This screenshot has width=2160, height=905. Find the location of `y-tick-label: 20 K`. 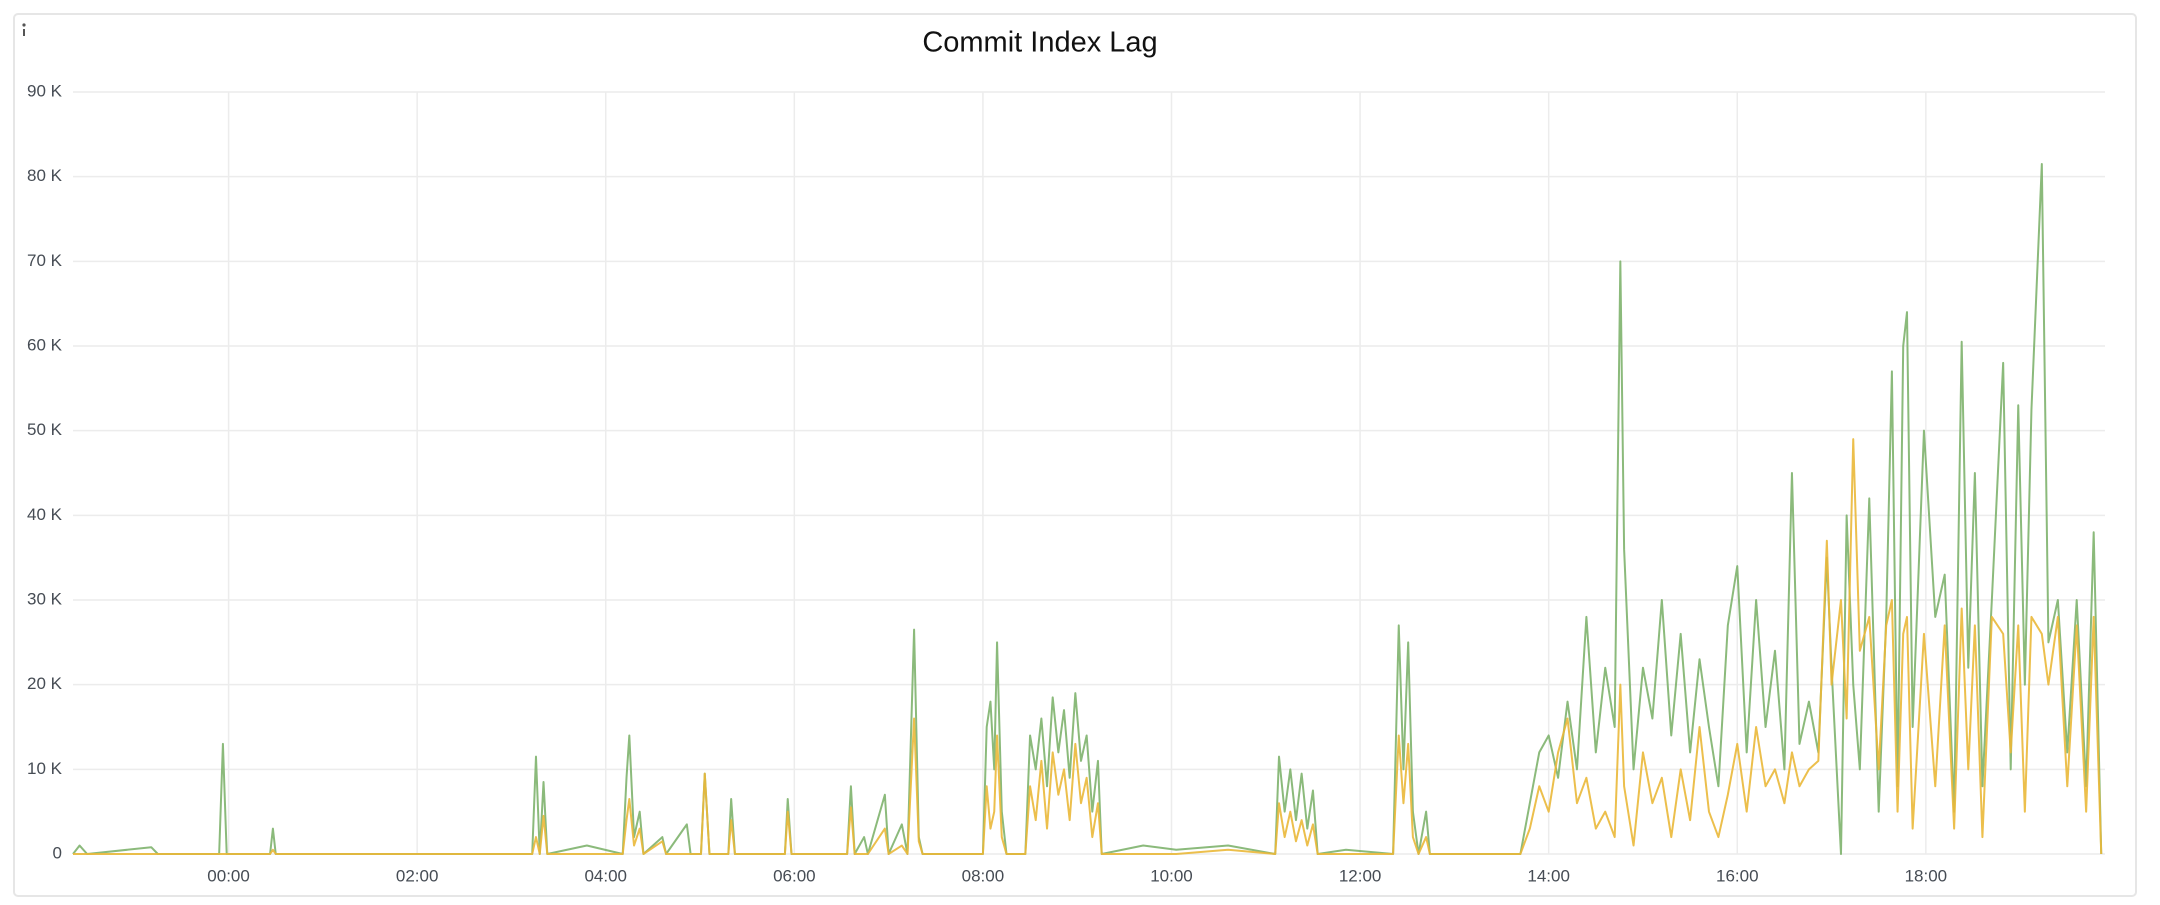

y-tick-label: 20 K is located at coordinates (45, 683).